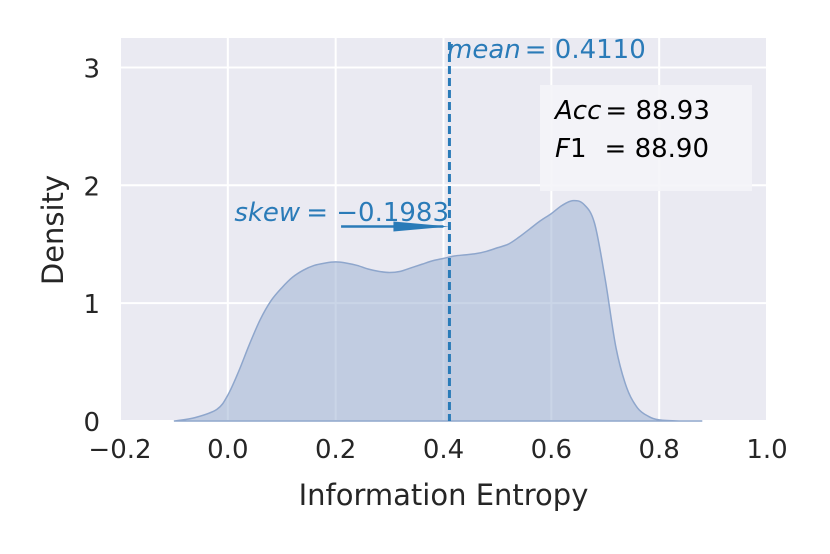 The width and height of the screenshot is (830, 554). I want to click on skew-value: = −0.1983, so click(377, 213).